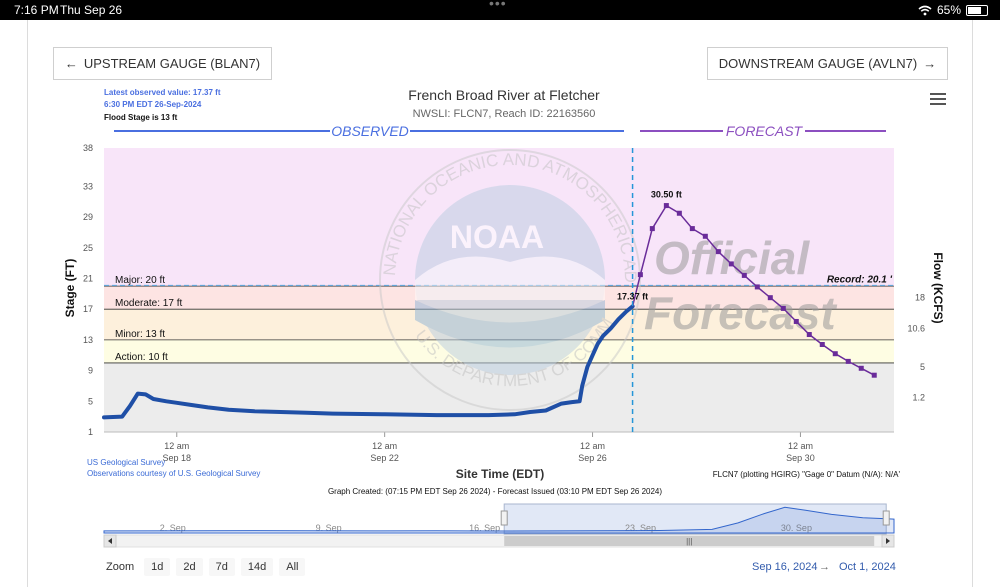  I want to click on status-bar: 7:16 PM Thu Sep 26 ••• 65%, so click(500, 10).